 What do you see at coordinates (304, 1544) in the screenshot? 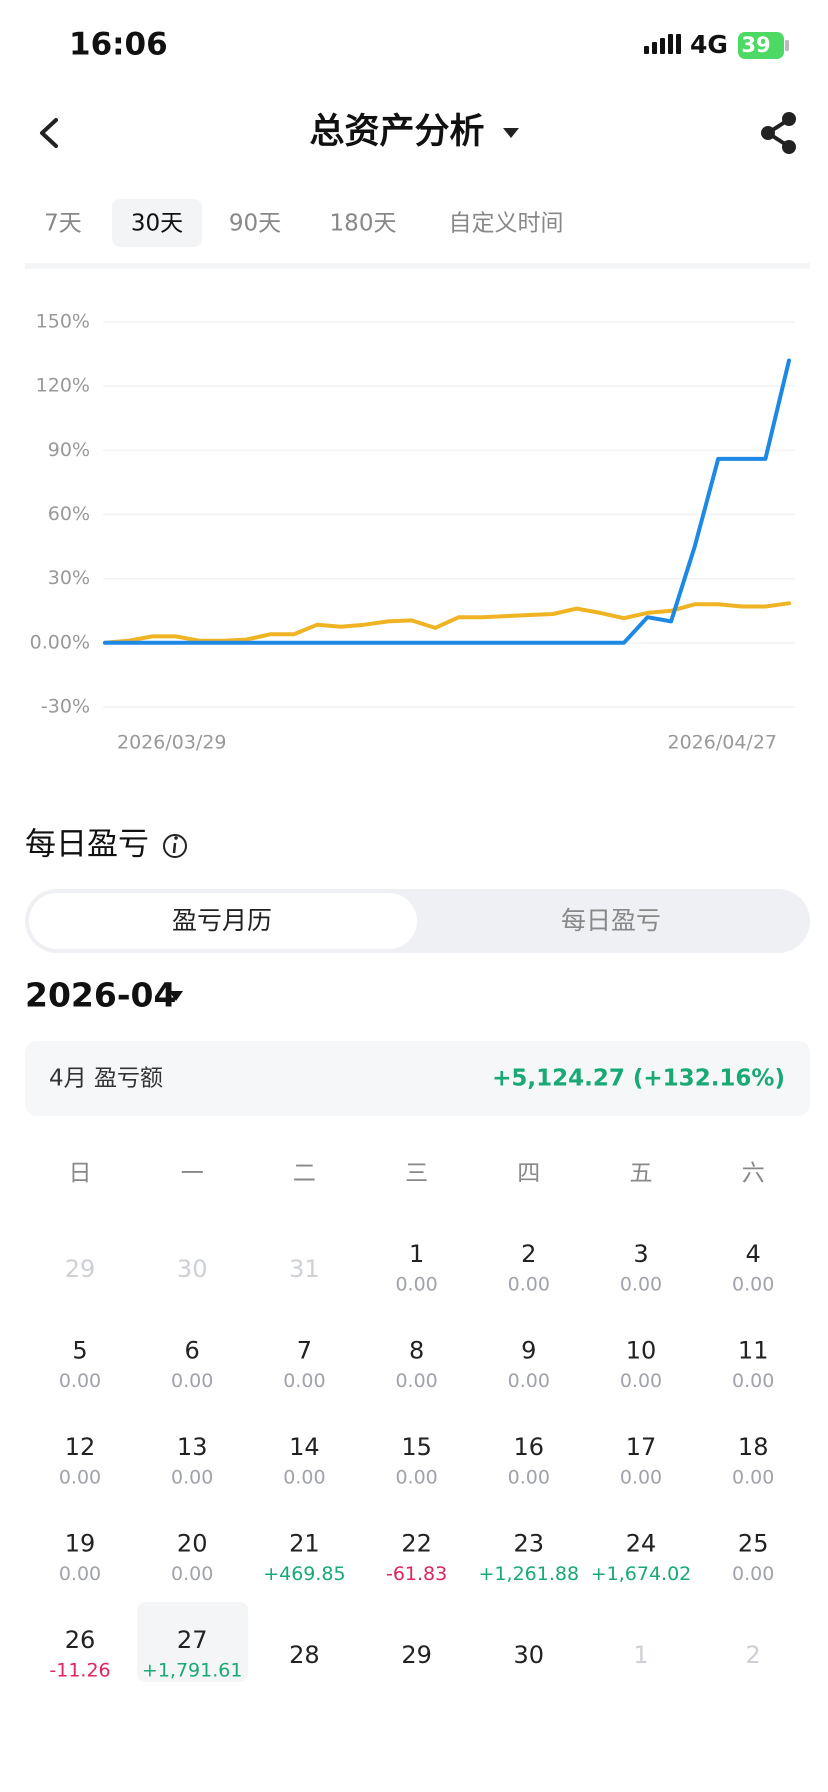
I see `day-number: 21` at bounding box center [304, 1544].